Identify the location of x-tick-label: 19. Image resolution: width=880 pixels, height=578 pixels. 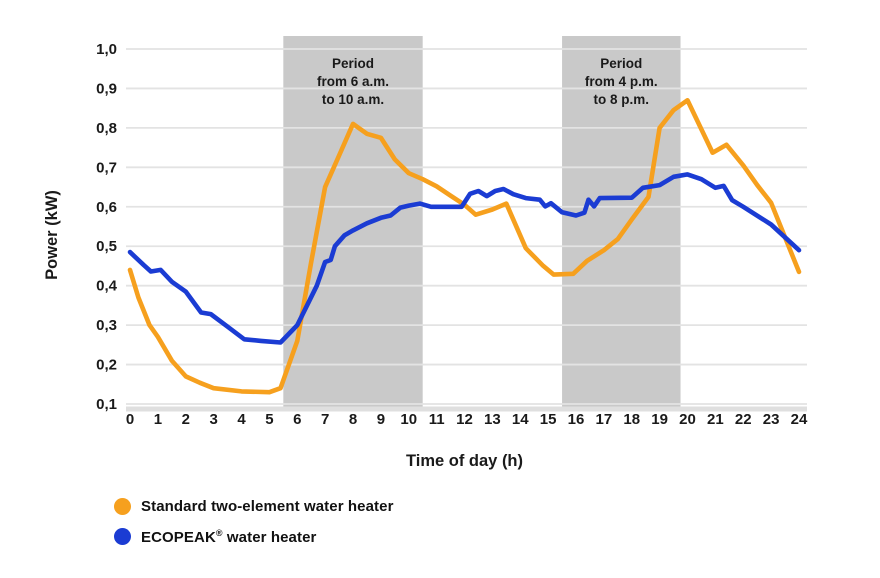
(659, 419).